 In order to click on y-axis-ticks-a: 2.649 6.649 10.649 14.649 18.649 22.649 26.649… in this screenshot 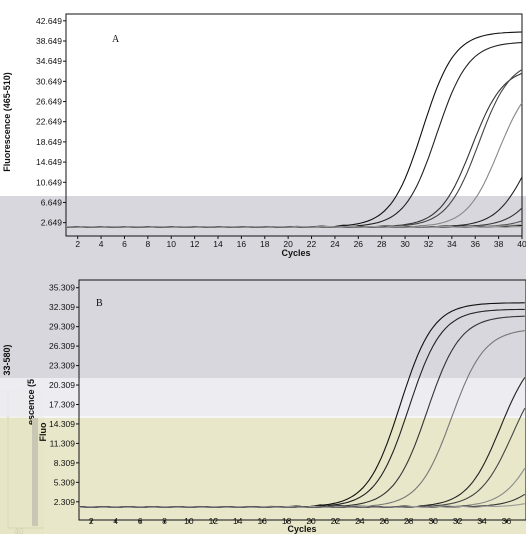, I will do `click(51, 122)`.